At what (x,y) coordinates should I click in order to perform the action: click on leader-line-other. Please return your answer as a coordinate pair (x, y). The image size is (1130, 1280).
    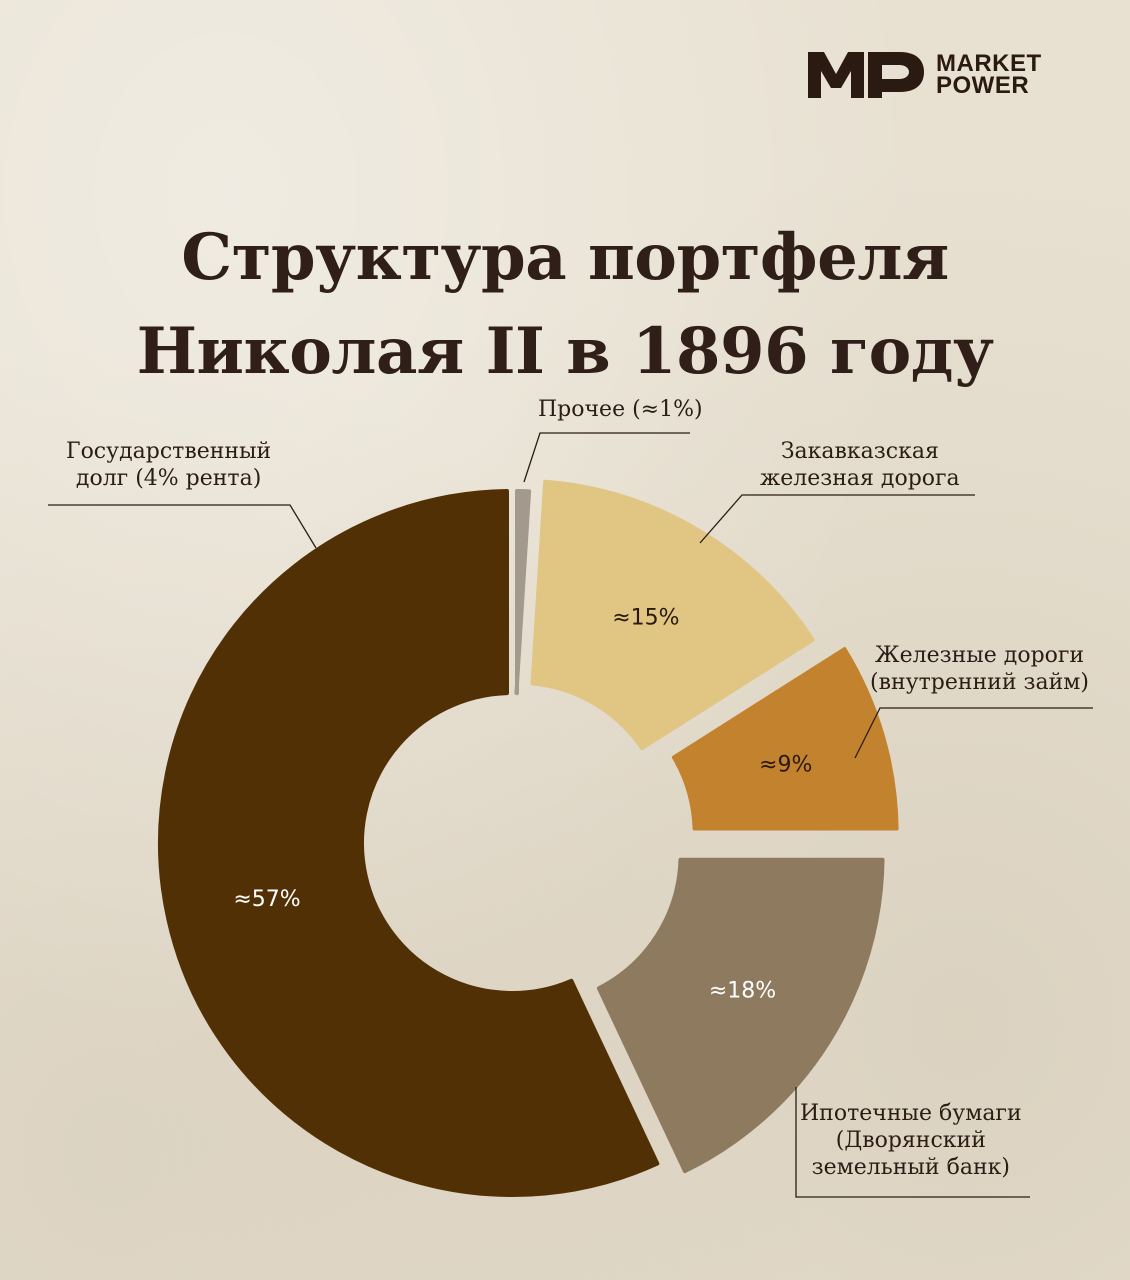
    Looking at the image, I should click on (606, 457).